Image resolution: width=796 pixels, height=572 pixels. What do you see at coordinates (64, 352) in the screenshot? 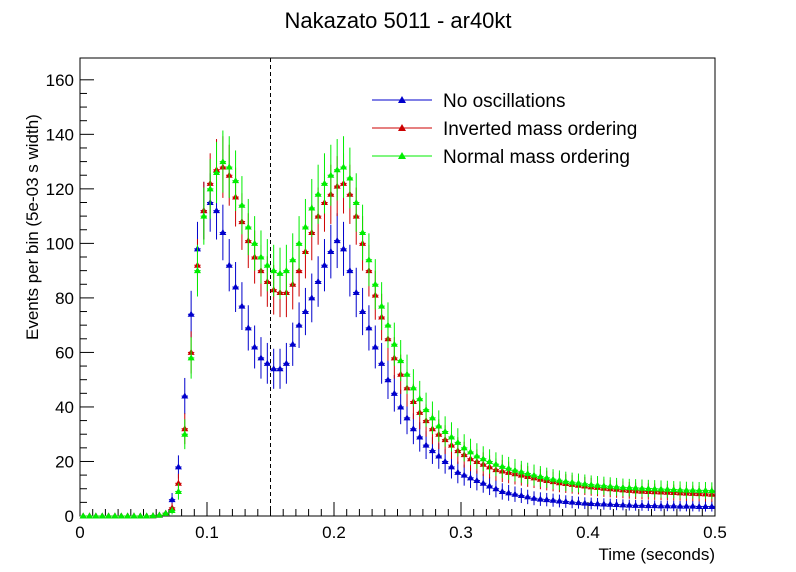
I see `y-tick-label: 60` at bounding box center [64, 352].